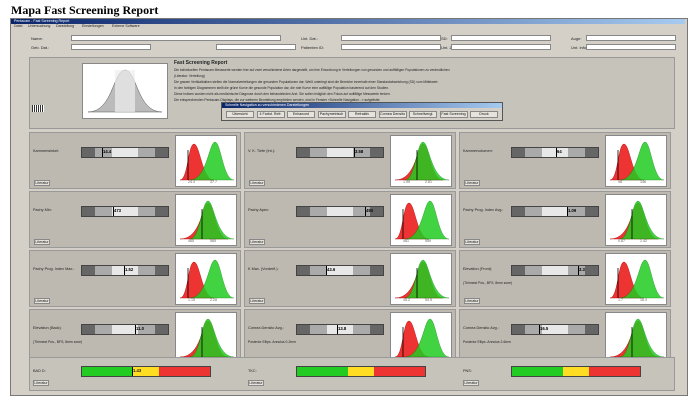 This screenshot has width=691, height=403. I want to click on parameter-panel: K Max. (Vorderfl.): 43.6 Literatur 45.2 54.5, so click(350, 278).